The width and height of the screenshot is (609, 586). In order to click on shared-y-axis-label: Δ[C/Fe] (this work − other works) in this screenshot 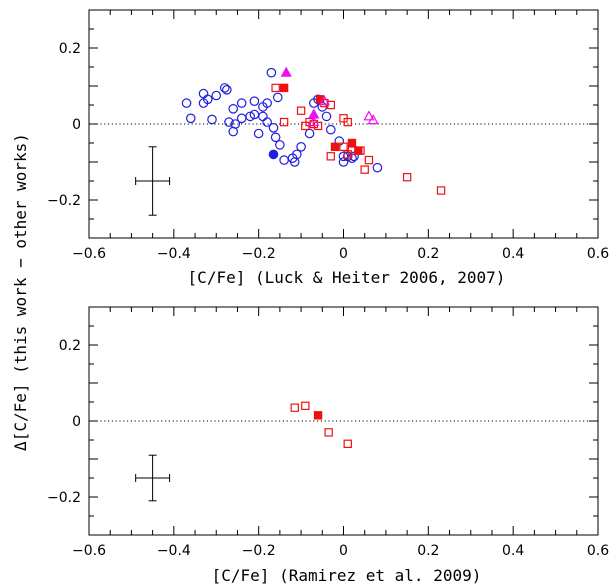, I will do `click(20, 292)`.